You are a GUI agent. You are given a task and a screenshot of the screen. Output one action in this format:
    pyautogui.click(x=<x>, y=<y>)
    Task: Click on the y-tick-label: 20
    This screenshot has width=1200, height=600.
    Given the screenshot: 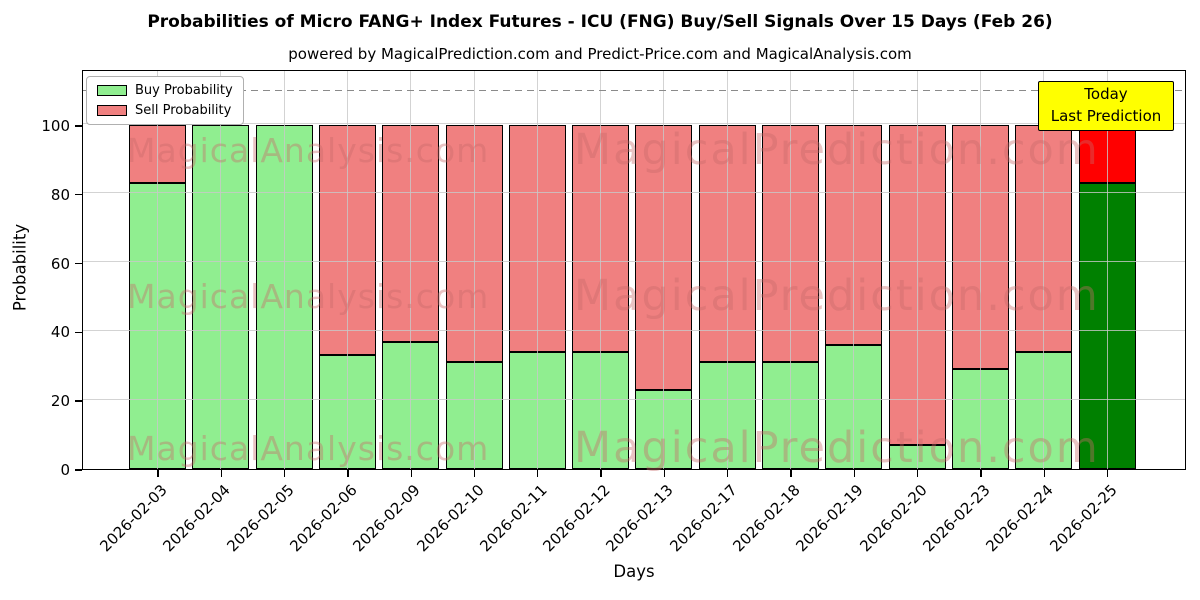 What is the action you would take?
    pyautogui.click(x=60, y=401)
    